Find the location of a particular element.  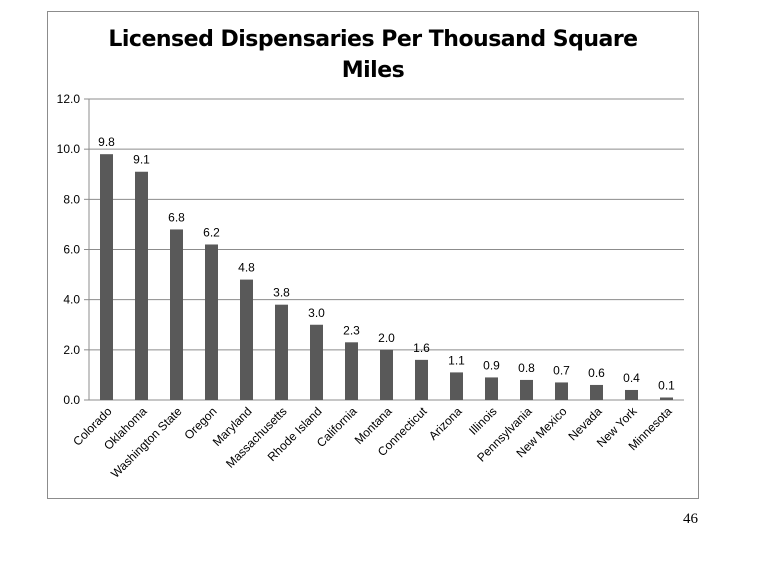

x-tick-label: Illinois is located at coordinates (482, 420).